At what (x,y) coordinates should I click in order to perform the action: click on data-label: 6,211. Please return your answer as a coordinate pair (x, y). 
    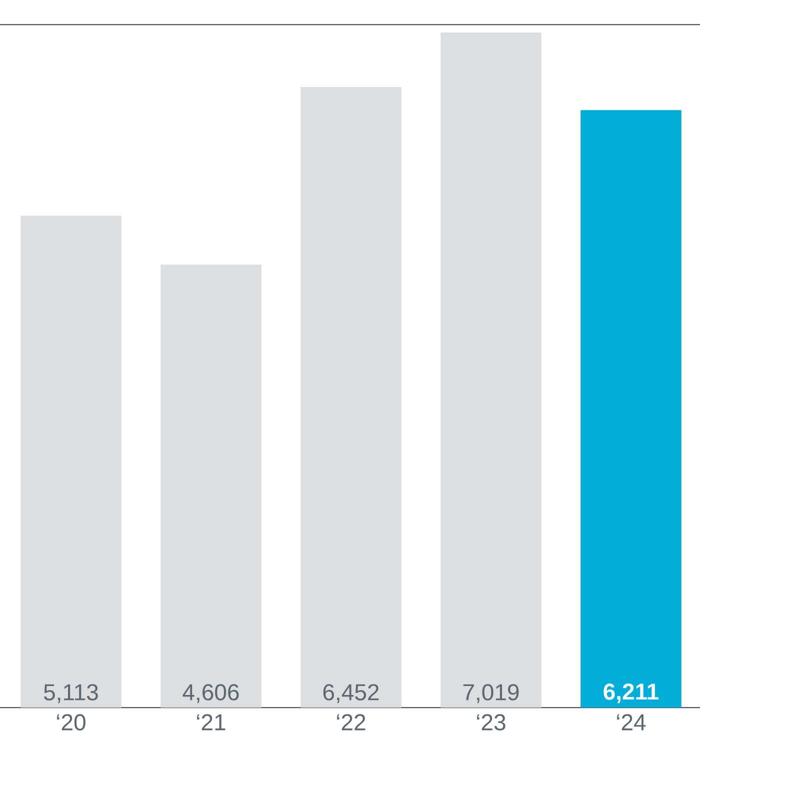
    Looking at the image, I should click on (631, 694).